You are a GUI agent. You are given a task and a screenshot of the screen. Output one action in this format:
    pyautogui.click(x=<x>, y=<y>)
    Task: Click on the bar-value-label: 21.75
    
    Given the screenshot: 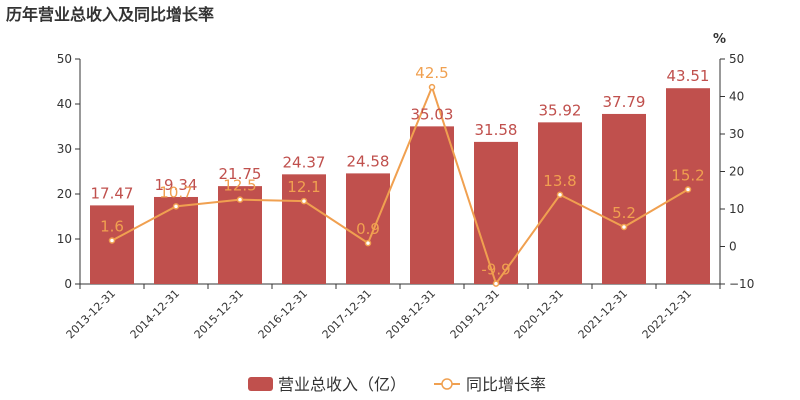 What is the action you would take?
    pyautogui.click(x=240, y=174)
    